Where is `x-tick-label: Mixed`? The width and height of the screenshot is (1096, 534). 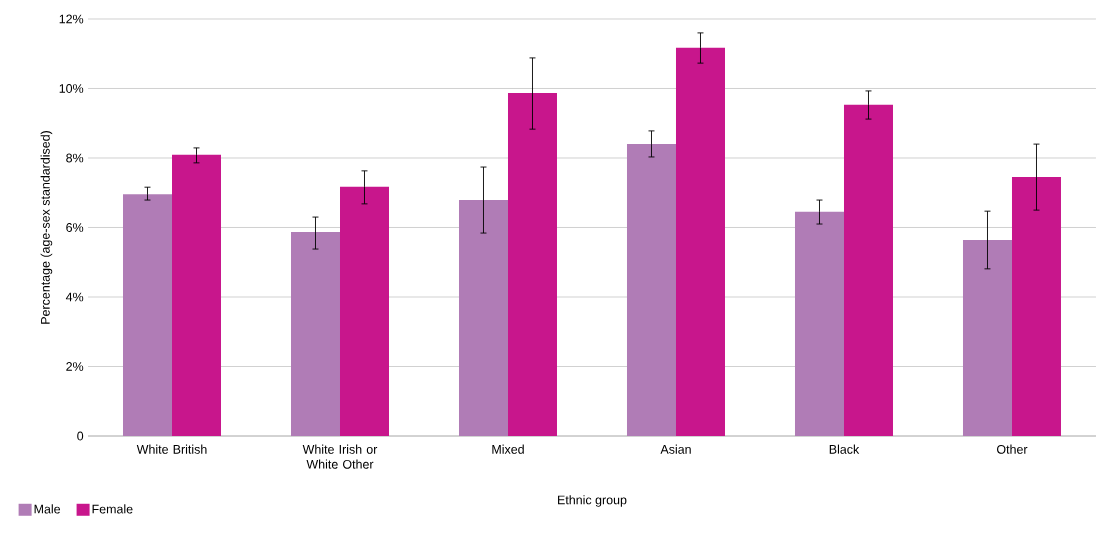 x-tick-label: Mixed is located at coordinates (508, 449).